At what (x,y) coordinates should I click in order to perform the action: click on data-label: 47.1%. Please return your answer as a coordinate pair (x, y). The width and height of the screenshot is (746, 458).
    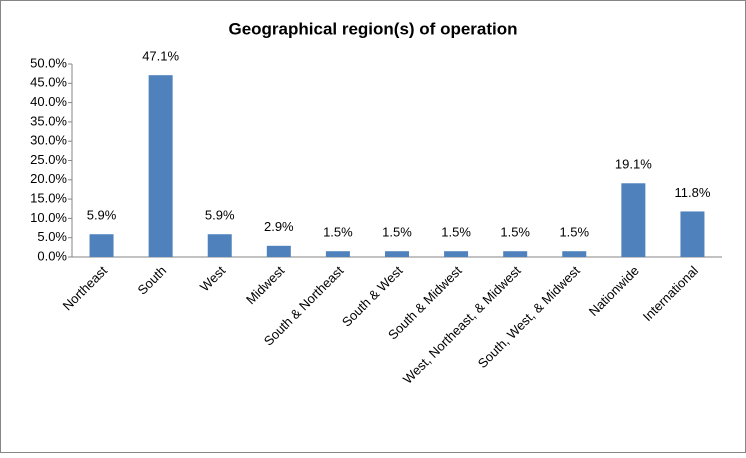
    Looking at the image, I should click on (160, 56).